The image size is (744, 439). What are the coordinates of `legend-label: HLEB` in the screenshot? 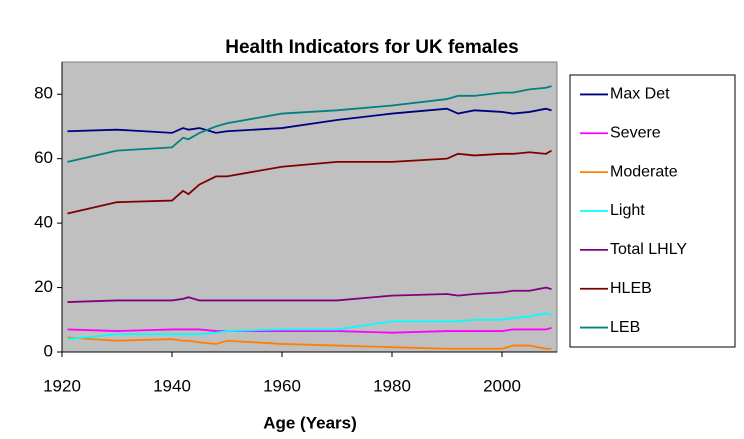 It's located at (631, 288).